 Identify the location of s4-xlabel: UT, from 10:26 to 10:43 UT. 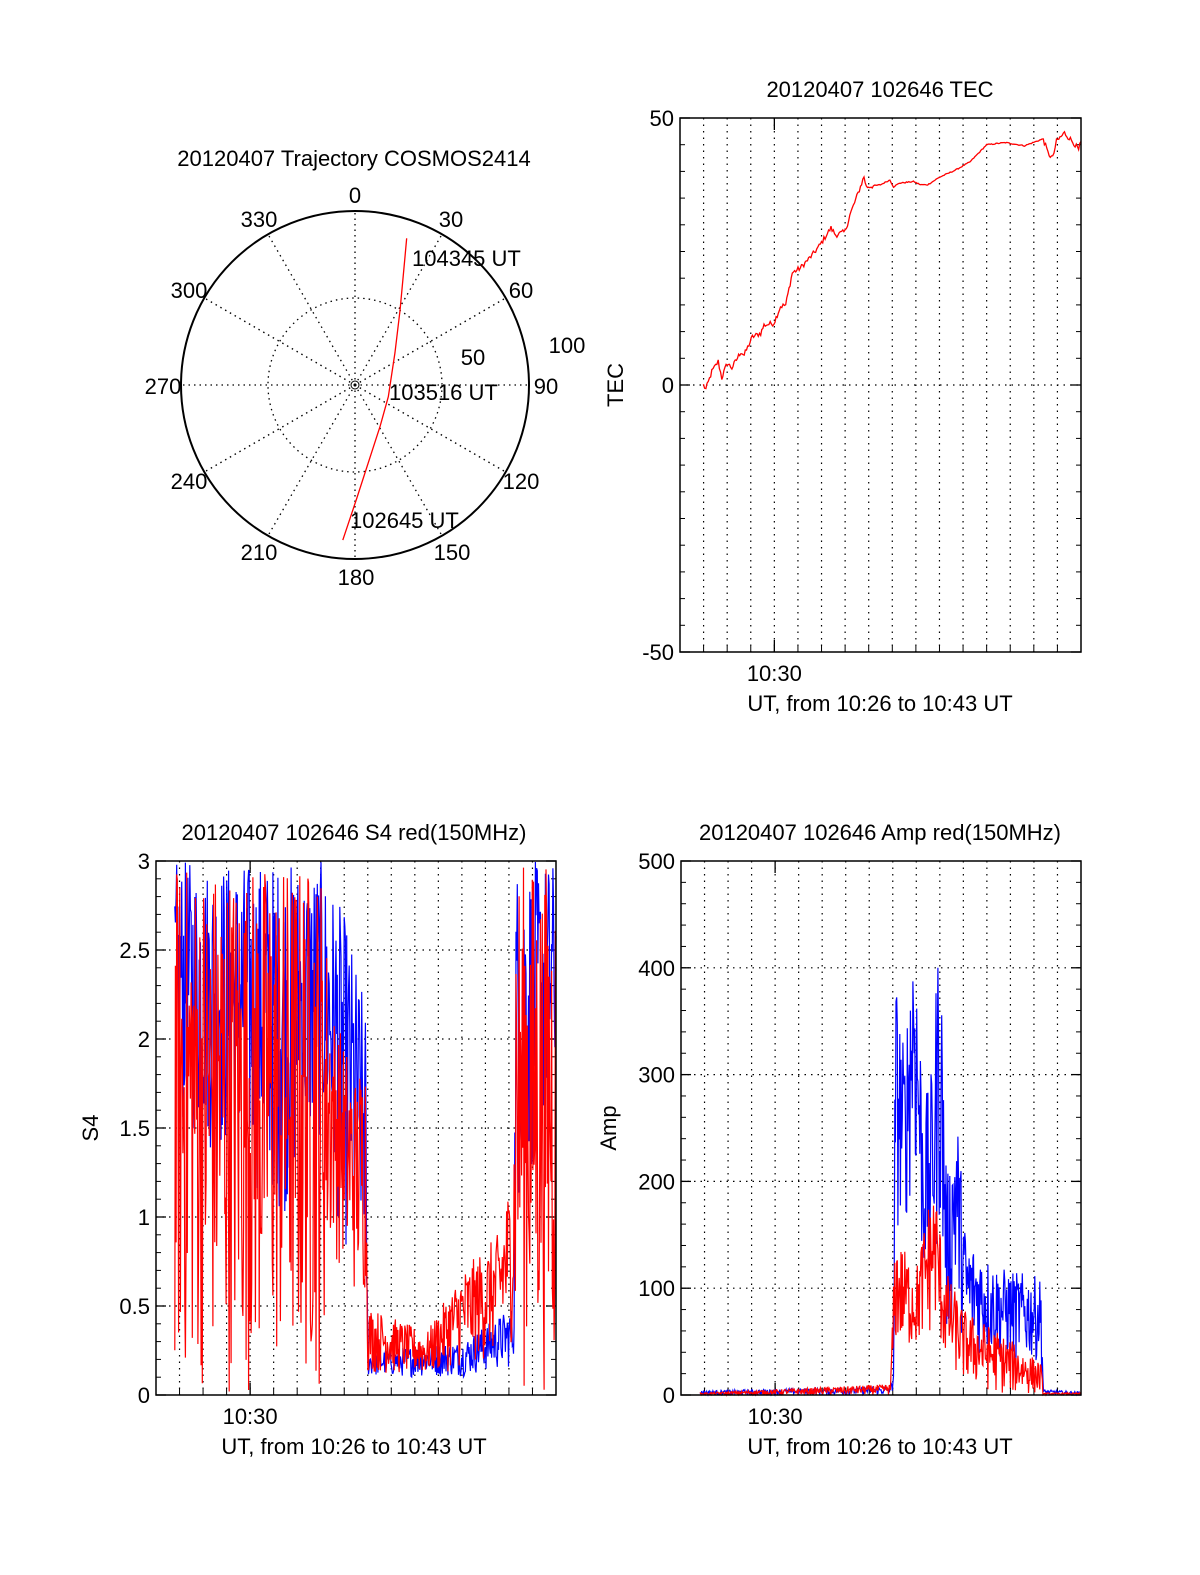
(353, 1446).